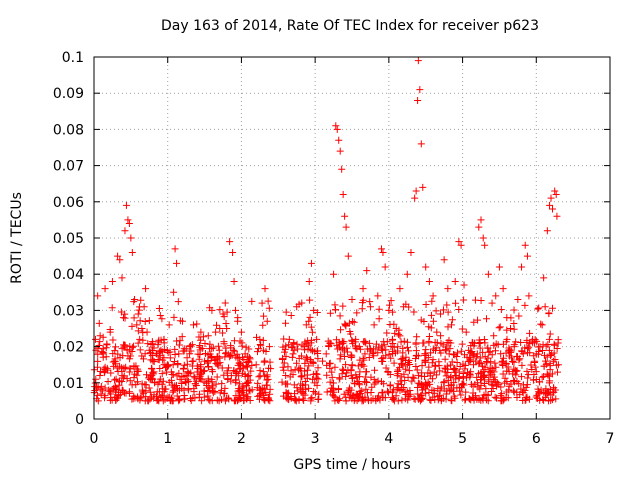 The width and height of the screenshot is (640, 480). I want to click on y-tick-label: 0.08, so click(68, 130).